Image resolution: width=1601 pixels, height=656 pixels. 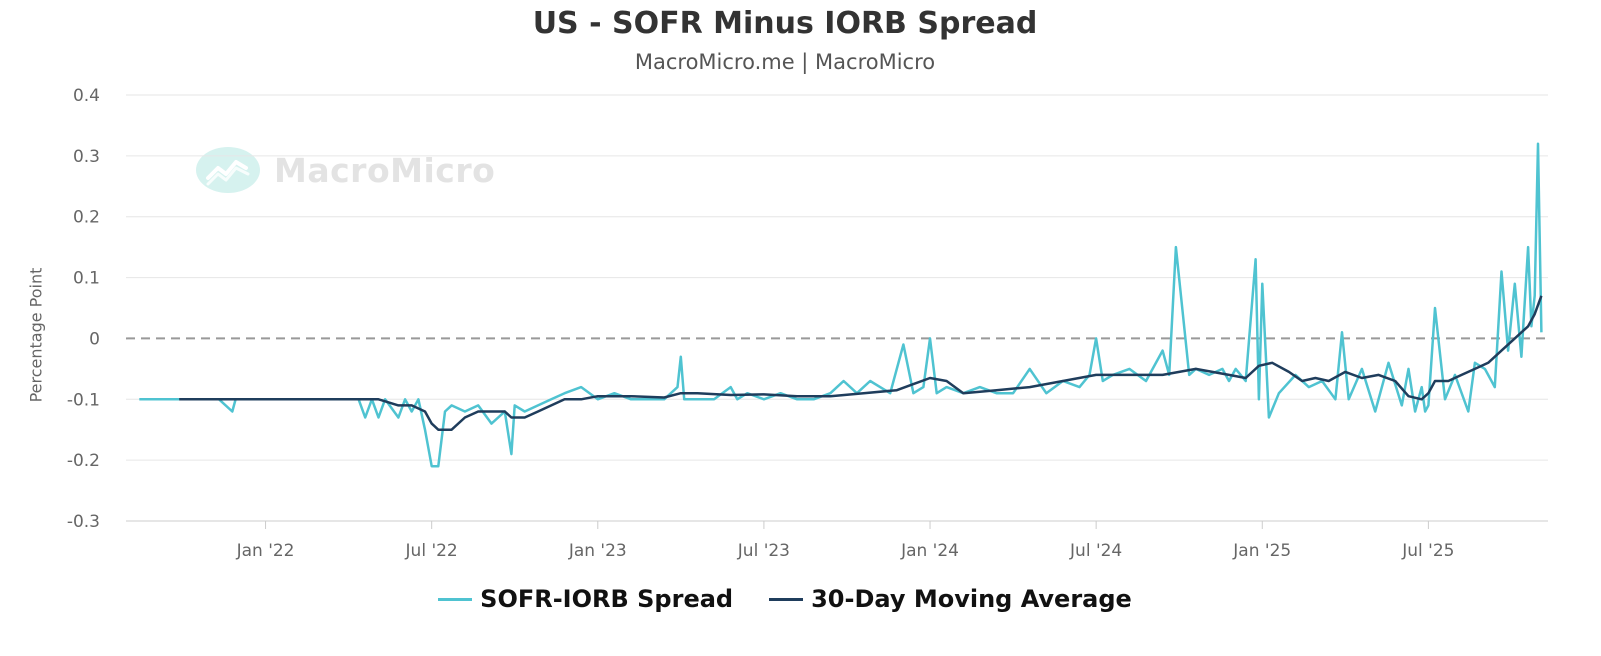 What do you see at coordinates (86, 279) in the screenshot?
I see `y-tick-label: 0.1` at bounding box center [86, 279].